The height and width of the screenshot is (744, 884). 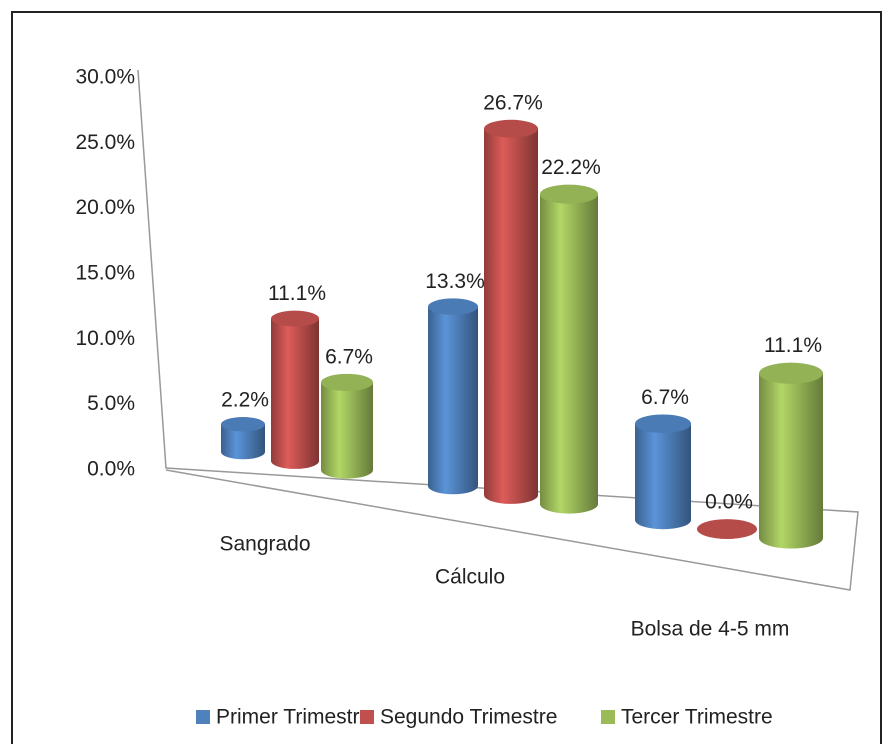 What do you see at coordinates (111, 403) in the screenshot?
I see `y-tick-label: 5.0%` at bounding box center [111, 403].